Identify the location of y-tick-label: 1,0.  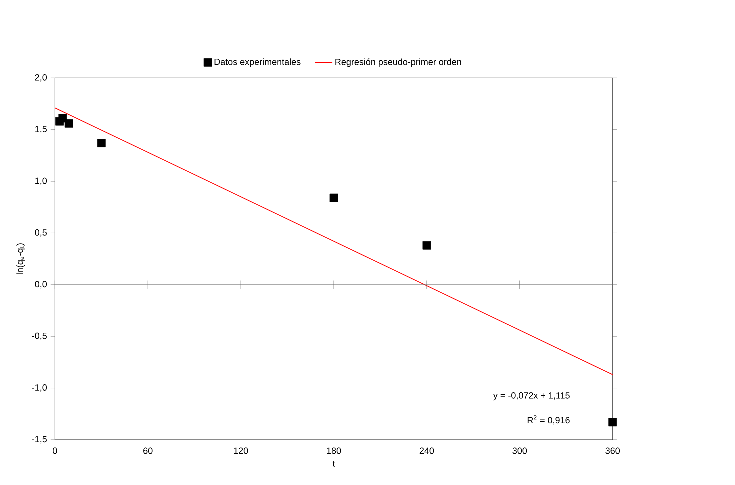
(42, 182).